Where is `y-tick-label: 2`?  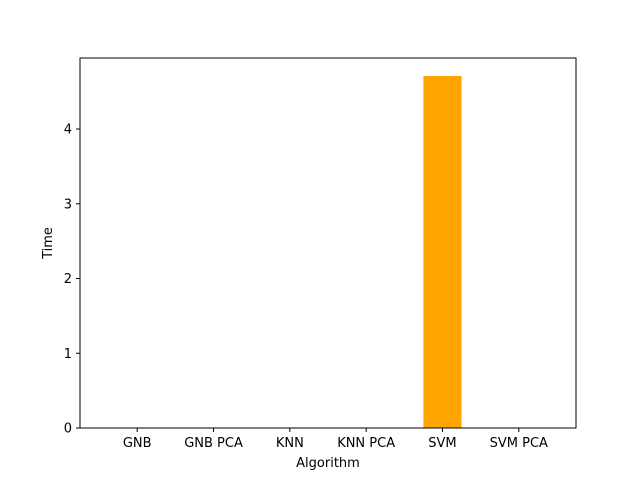 y-tick-label: 2 is located at coordinates (68, 279).